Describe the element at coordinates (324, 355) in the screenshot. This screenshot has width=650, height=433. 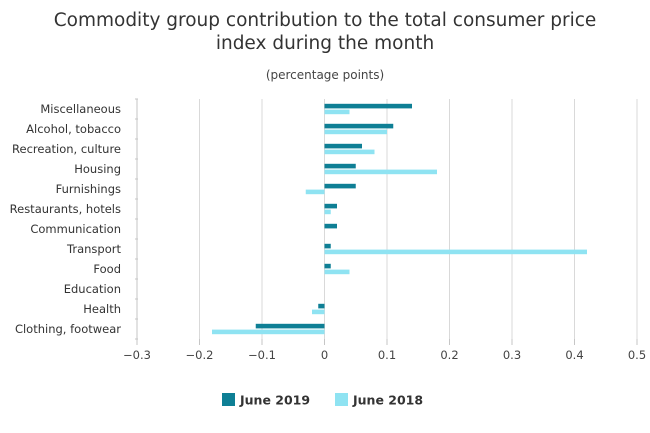
I see `x-tick-label: 0` at that location.